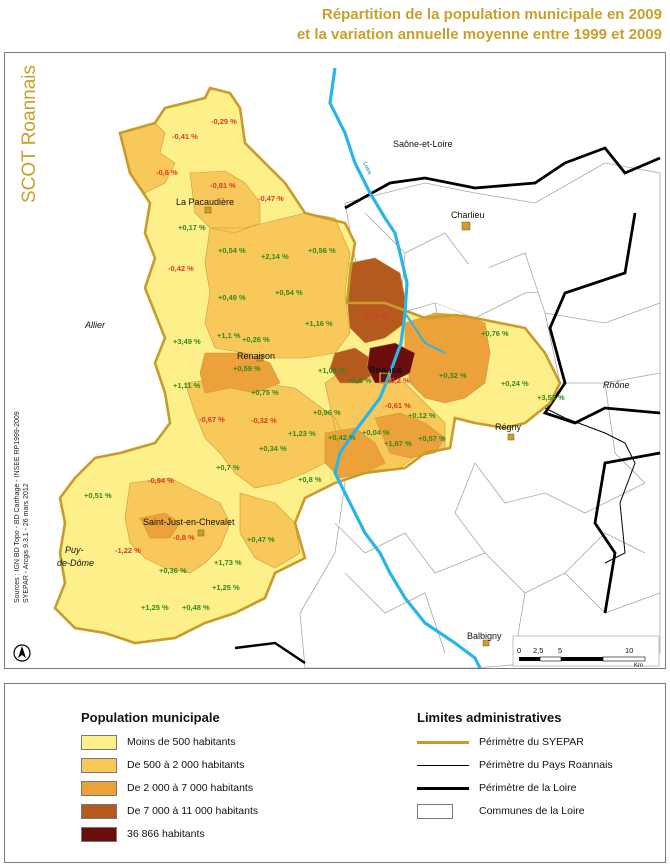 The image size is (670, 867). What do you see at coordinates (232, 297) in the screenshot?
I see `variation-label: +0,49 %` at bounding box center [232, 297].